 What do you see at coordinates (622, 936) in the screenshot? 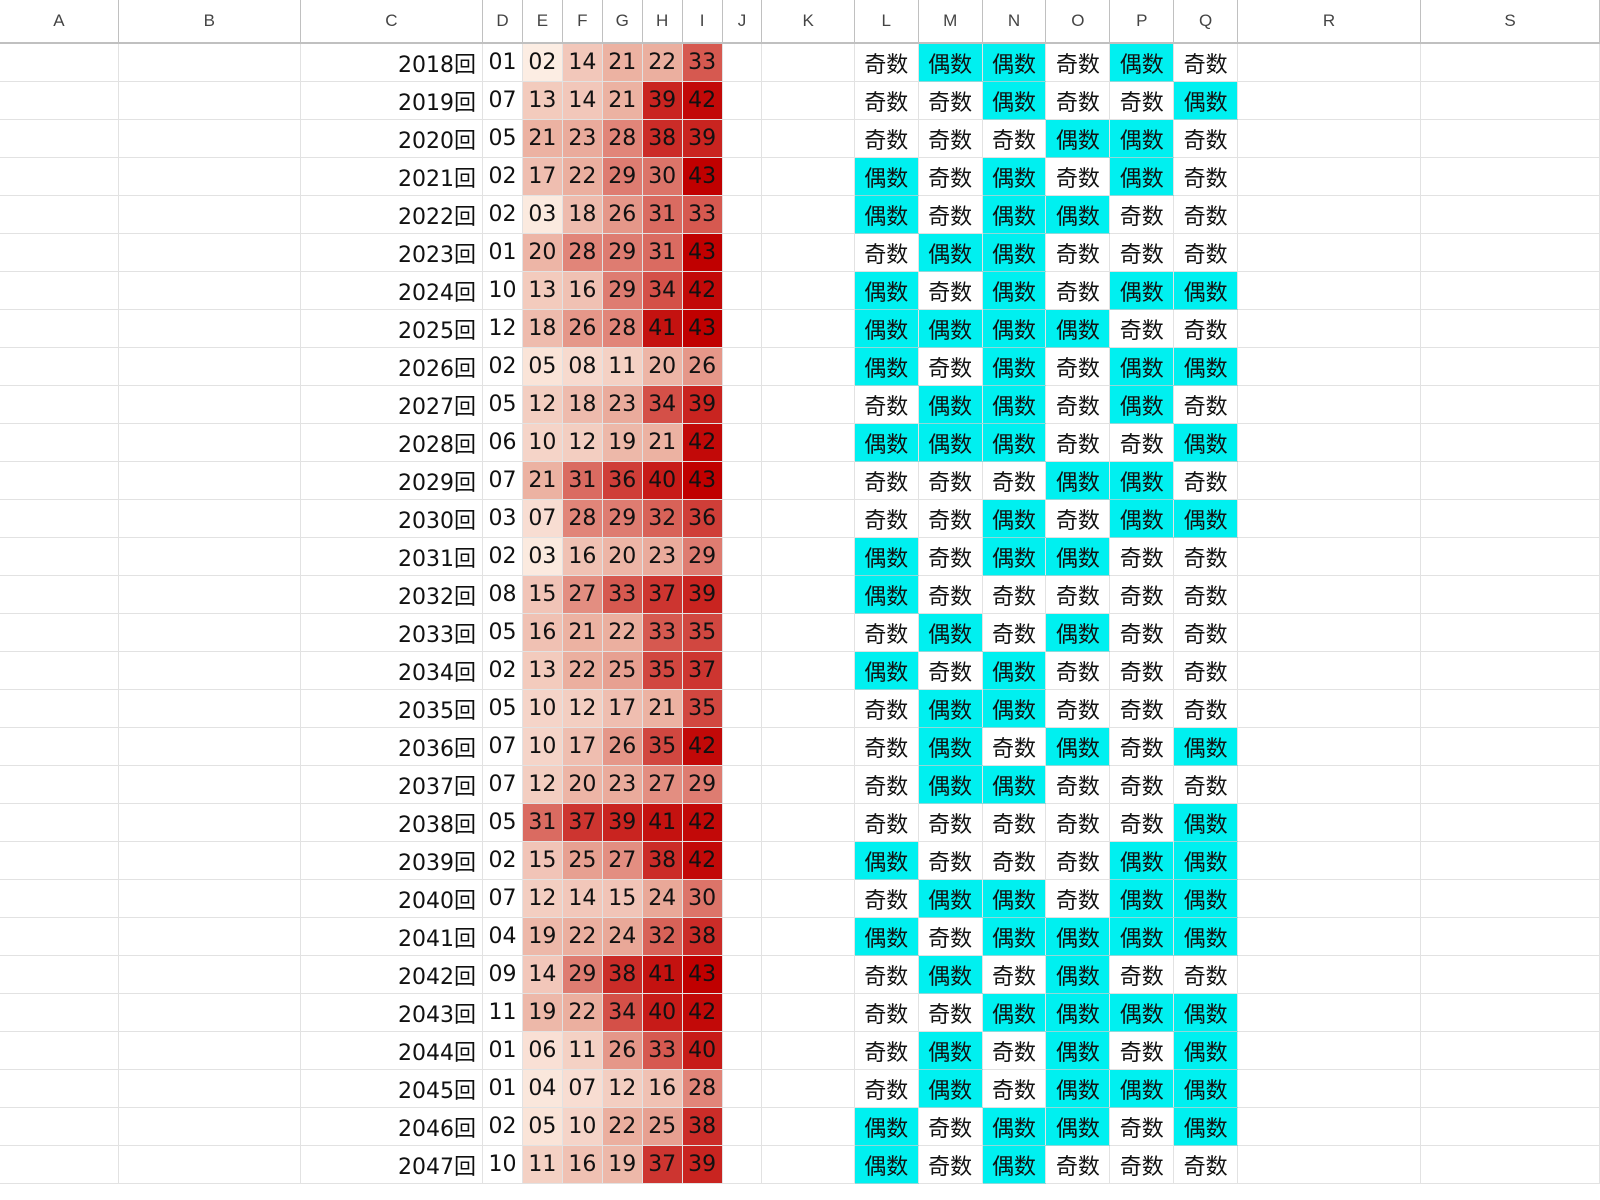
I see `number-cell: 24` at bounding box center [622, 936].